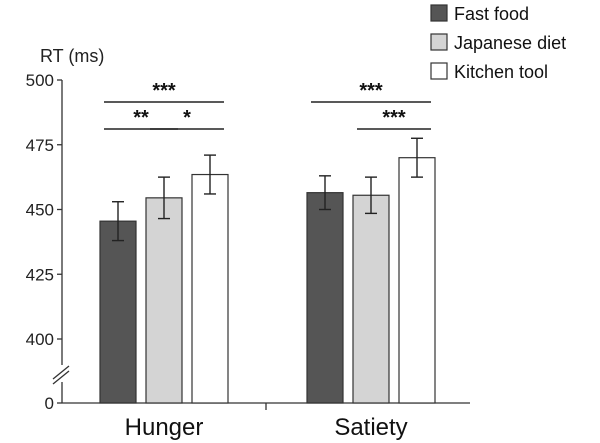  Describe the element at coordinates (49, 403) in the screenshot. I see `y-tick-label: 0` at that location.